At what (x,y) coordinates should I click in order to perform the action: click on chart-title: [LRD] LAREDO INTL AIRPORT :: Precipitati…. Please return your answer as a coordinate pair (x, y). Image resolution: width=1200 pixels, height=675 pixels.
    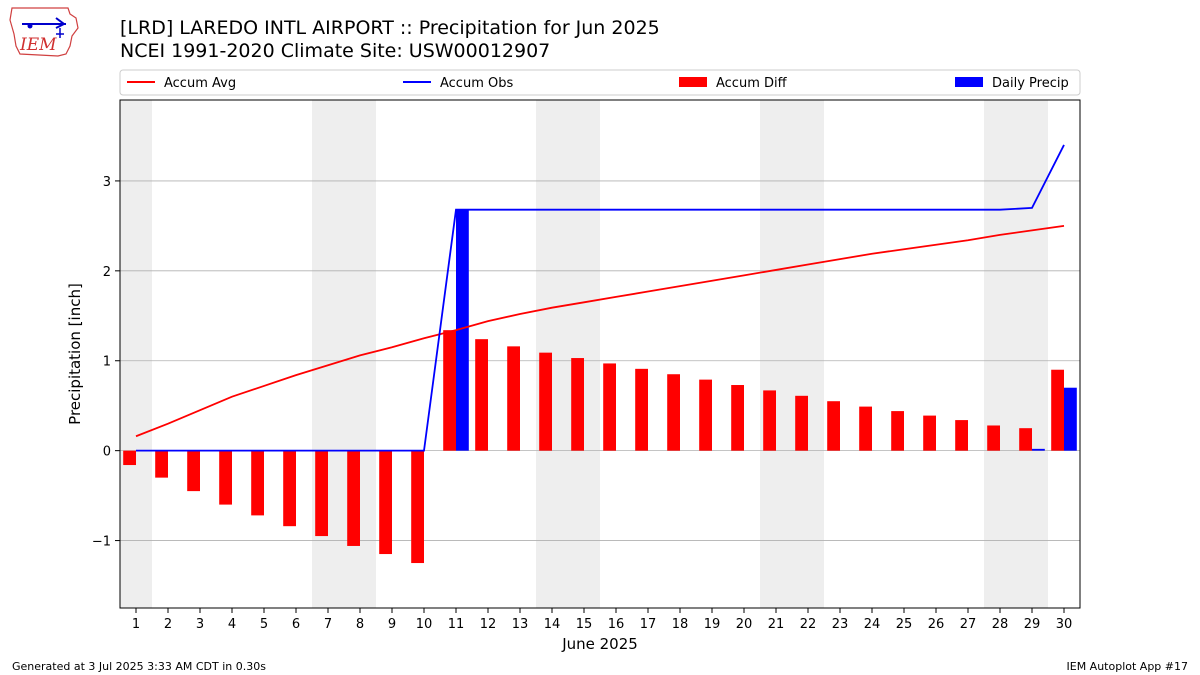
    Looking at the image, I should click on (390, 28).